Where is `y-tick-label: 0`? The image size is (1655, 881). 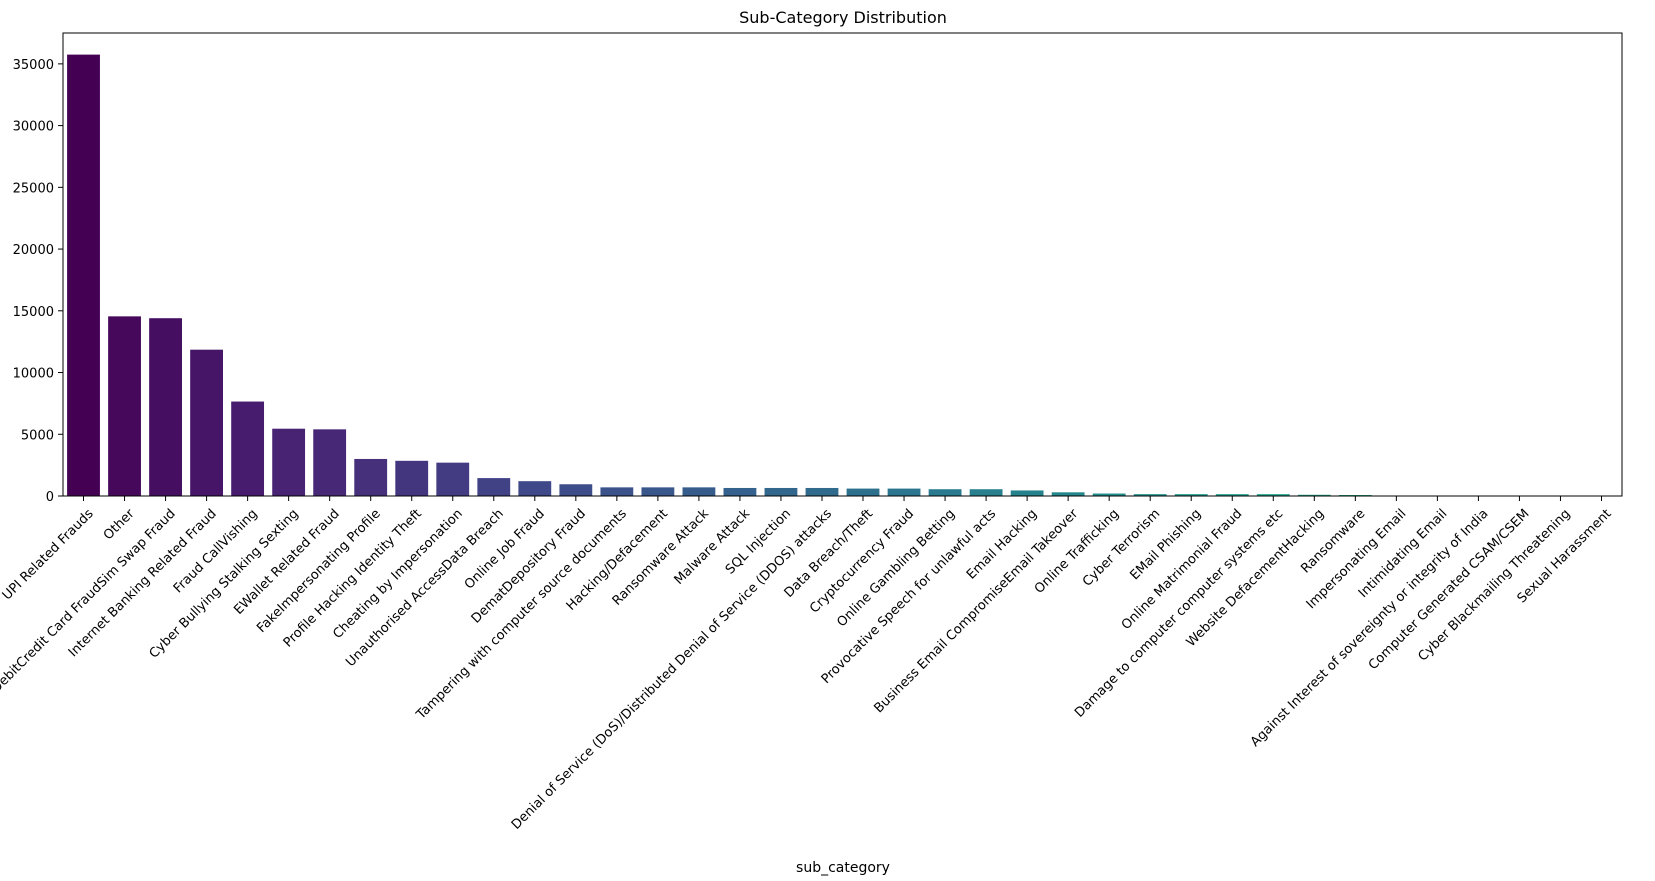
y-tick-label: 0 is located at coordinates (50, 497).